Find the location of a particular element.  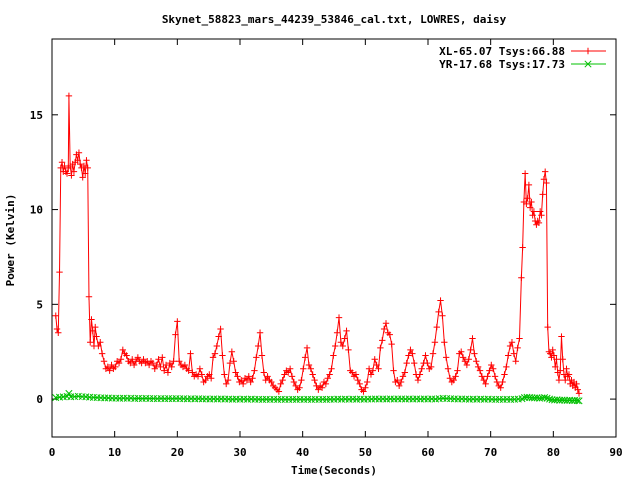

x-axis-title: Time(Seconds) is located at coordinates (334, 470).